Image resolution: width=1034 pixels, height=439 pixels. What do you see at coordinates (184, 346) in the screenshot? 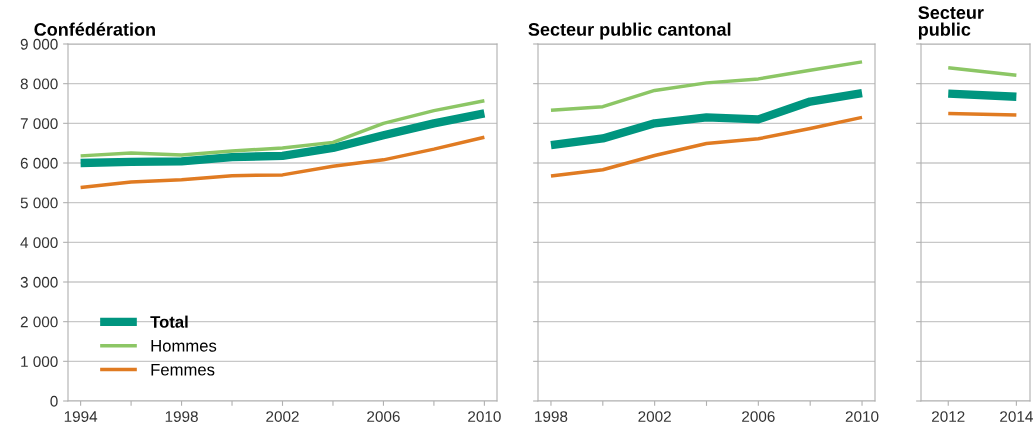
I see `legend-label: Hommes` at bounding box center [184, 346].